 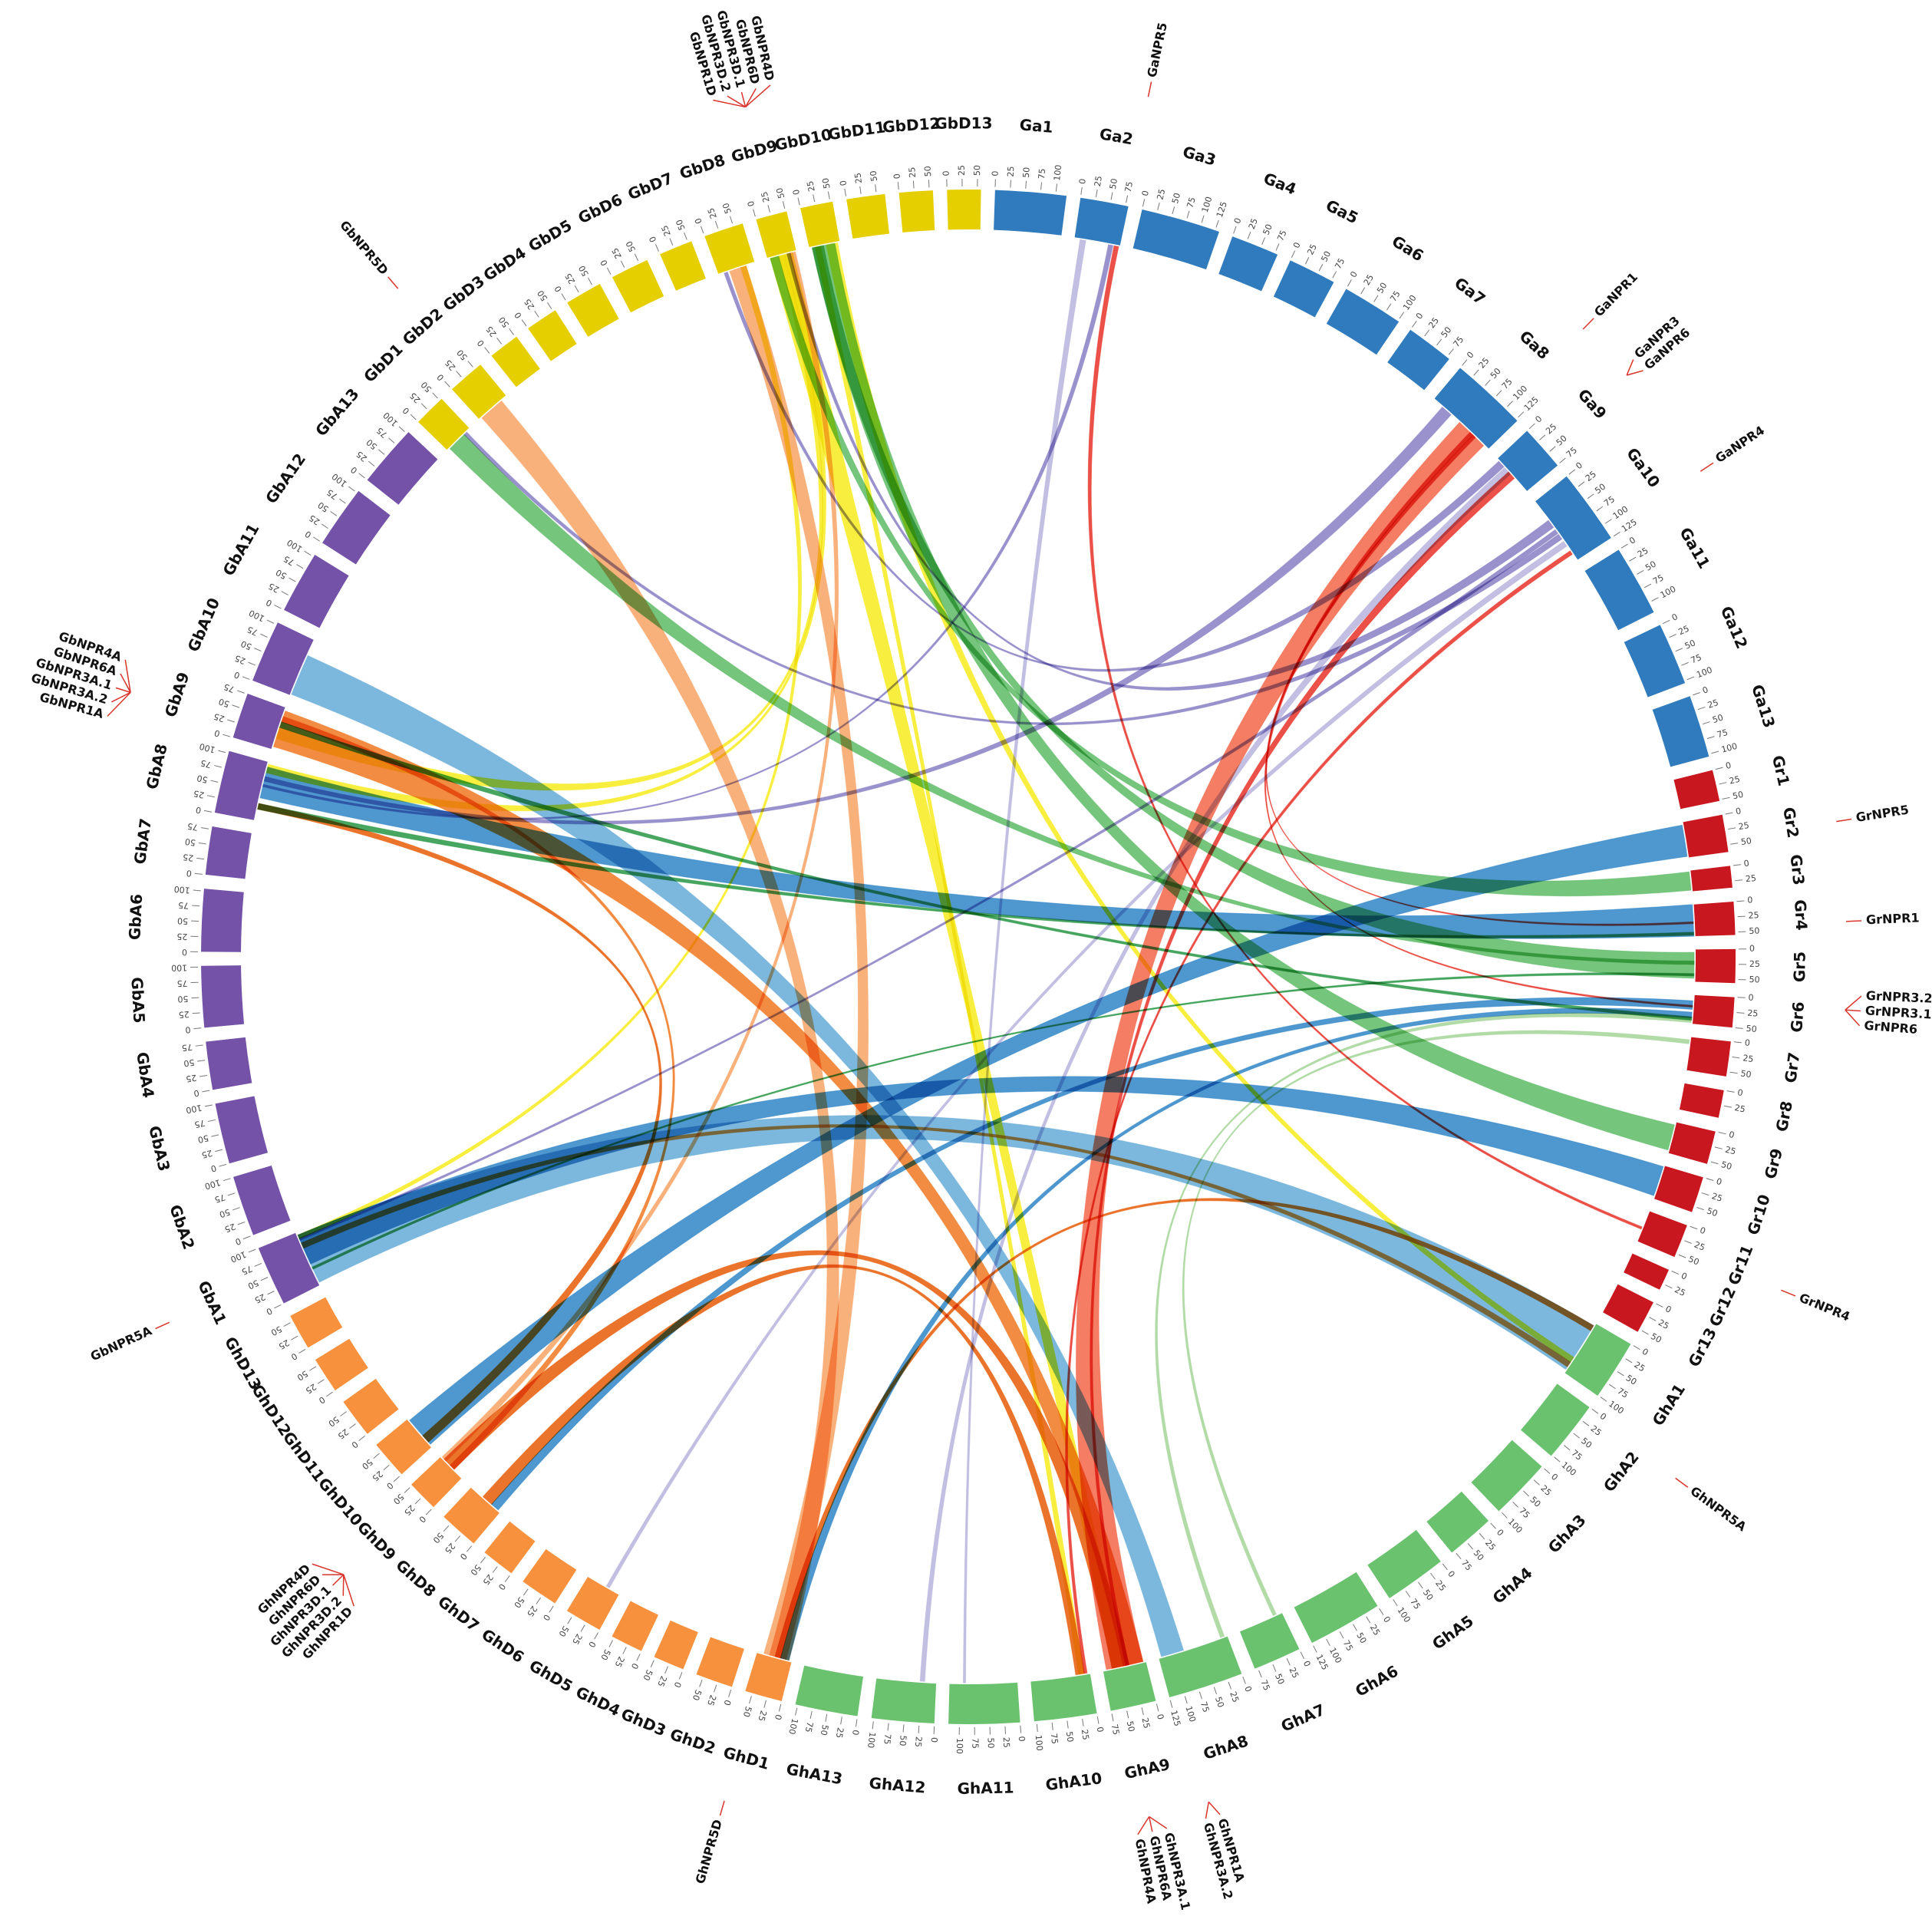 What do you see at coordinates (1063, 1698) in the screenshot?
I see `chromosome-gha10` at bounding box center [1063, 1698].